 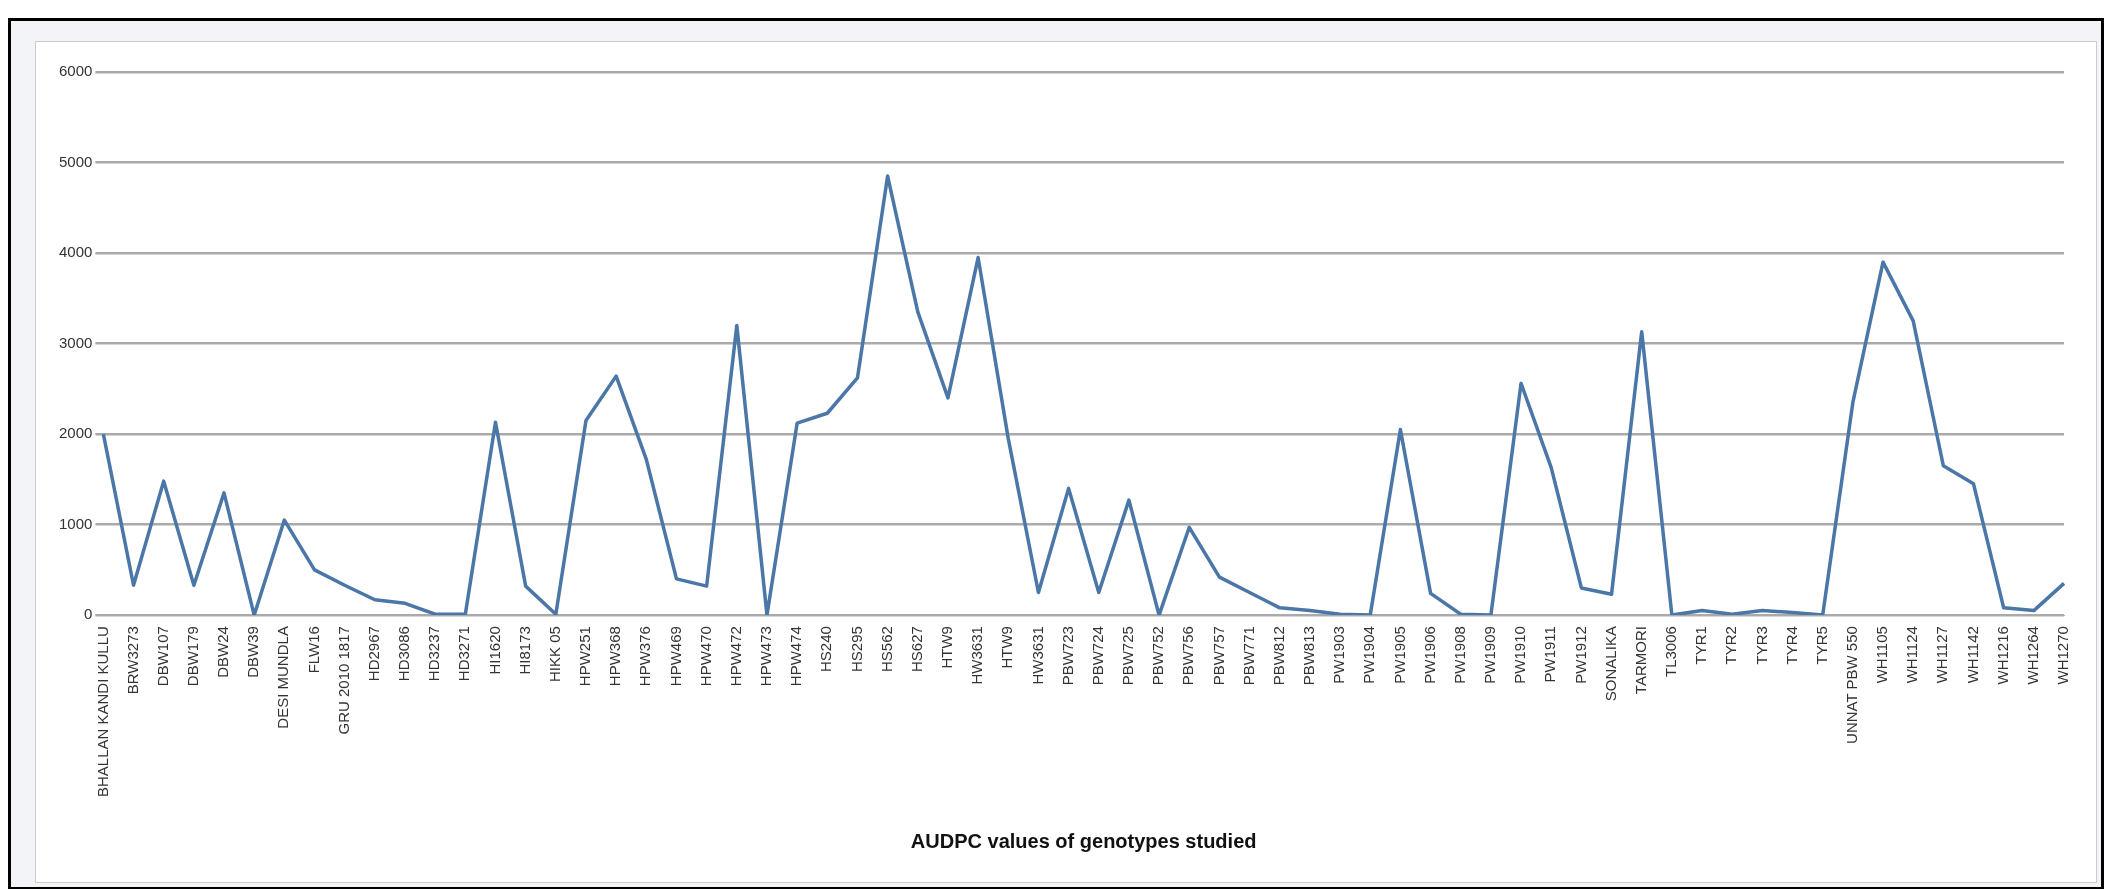 I want to click on x-tick-label: HPW376, so click(x=645, y=656).